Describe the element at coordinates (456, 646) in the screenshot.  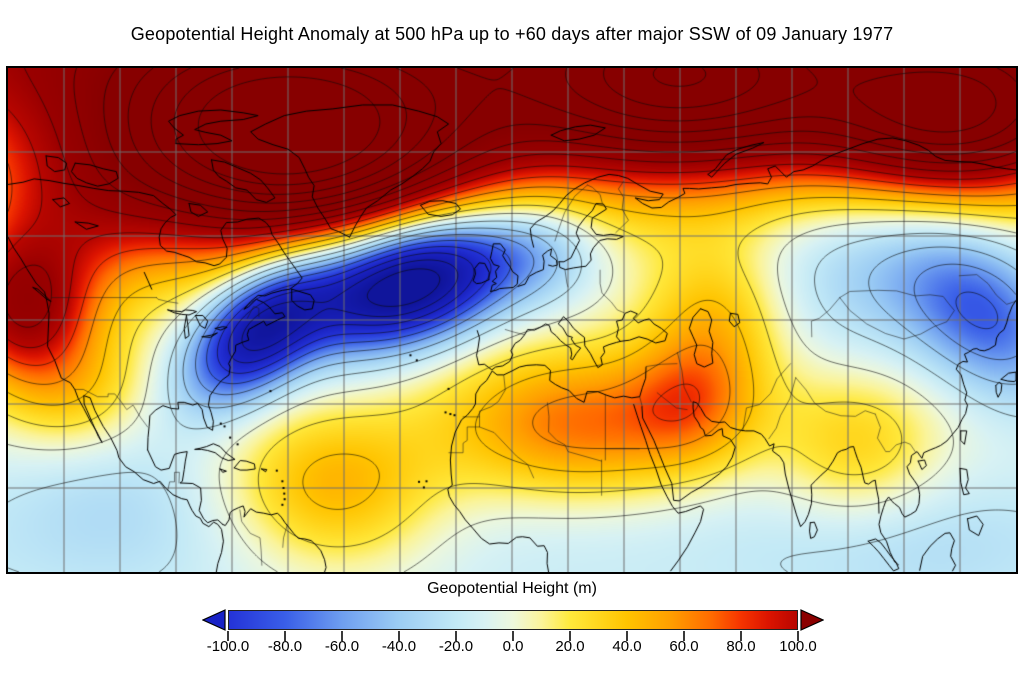
I see `colorbar-tick-label: -20.0` at that location.